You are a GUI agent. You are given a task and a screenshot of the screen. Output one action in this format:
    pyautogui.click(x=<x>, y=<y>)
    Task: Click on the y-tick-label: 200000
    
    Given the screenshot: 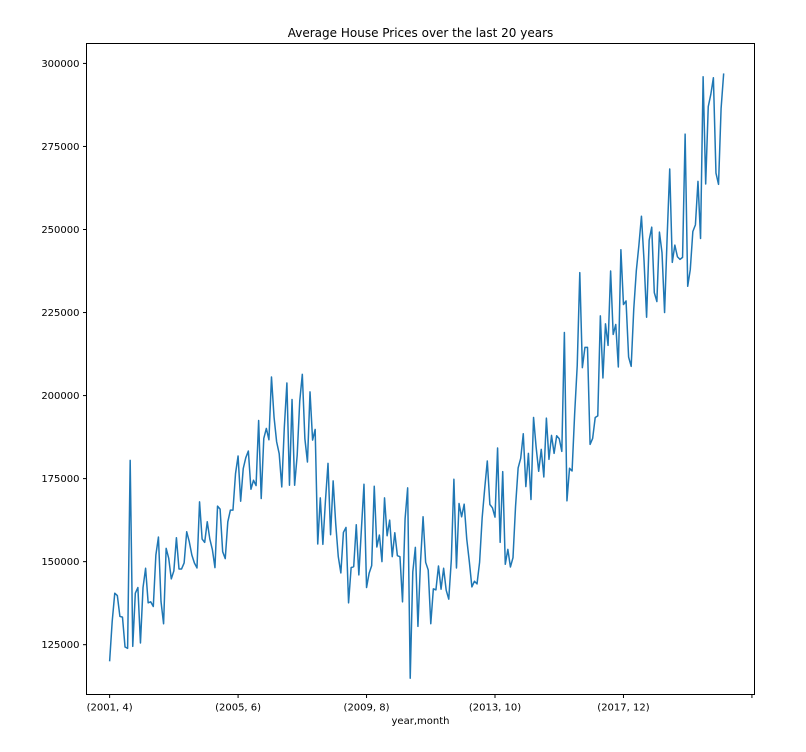 What is the action you would take?
    pyautogui.click(x=60, y=396)
    